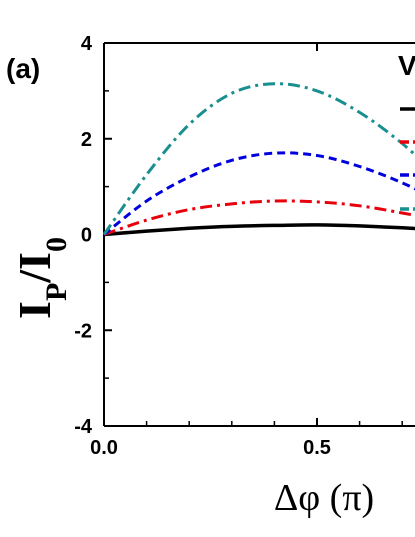 The image size is (415, 537). What do you see at coordinates (87, 44) in the screenshot?
I see `y-tick-label: 4` at bounding box center [87, 44].